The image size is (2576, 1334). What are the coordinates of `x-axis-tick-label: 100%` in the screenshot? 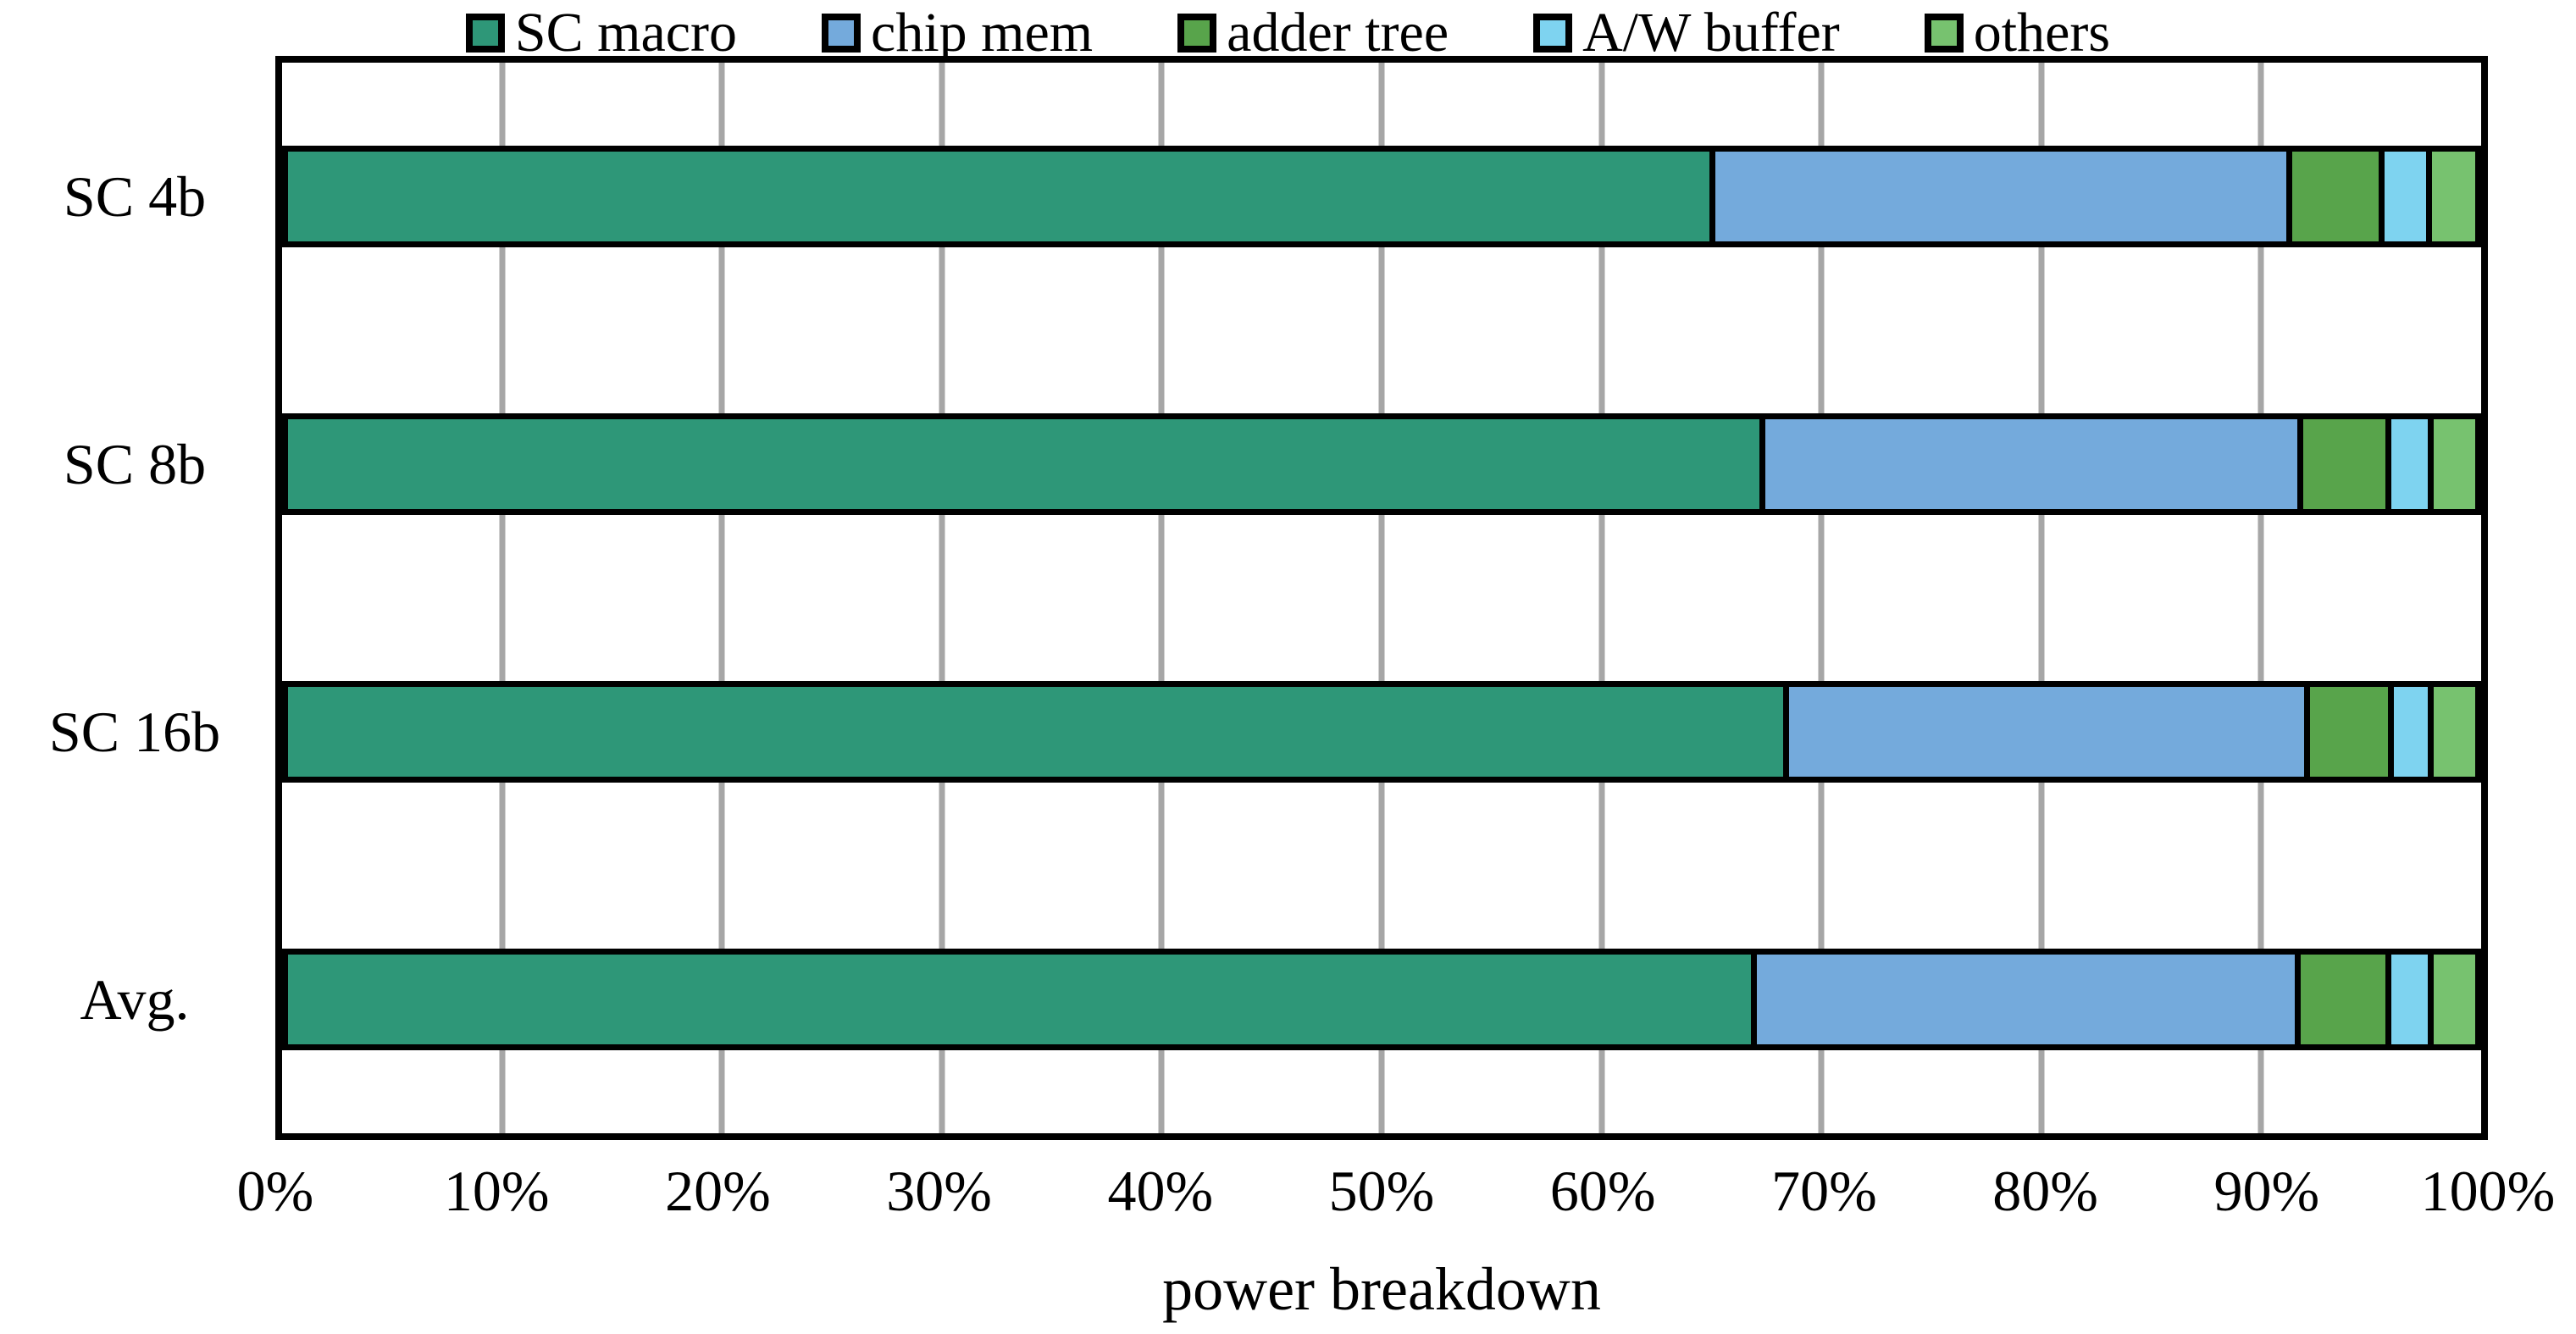 It's located at (2488, 1191).